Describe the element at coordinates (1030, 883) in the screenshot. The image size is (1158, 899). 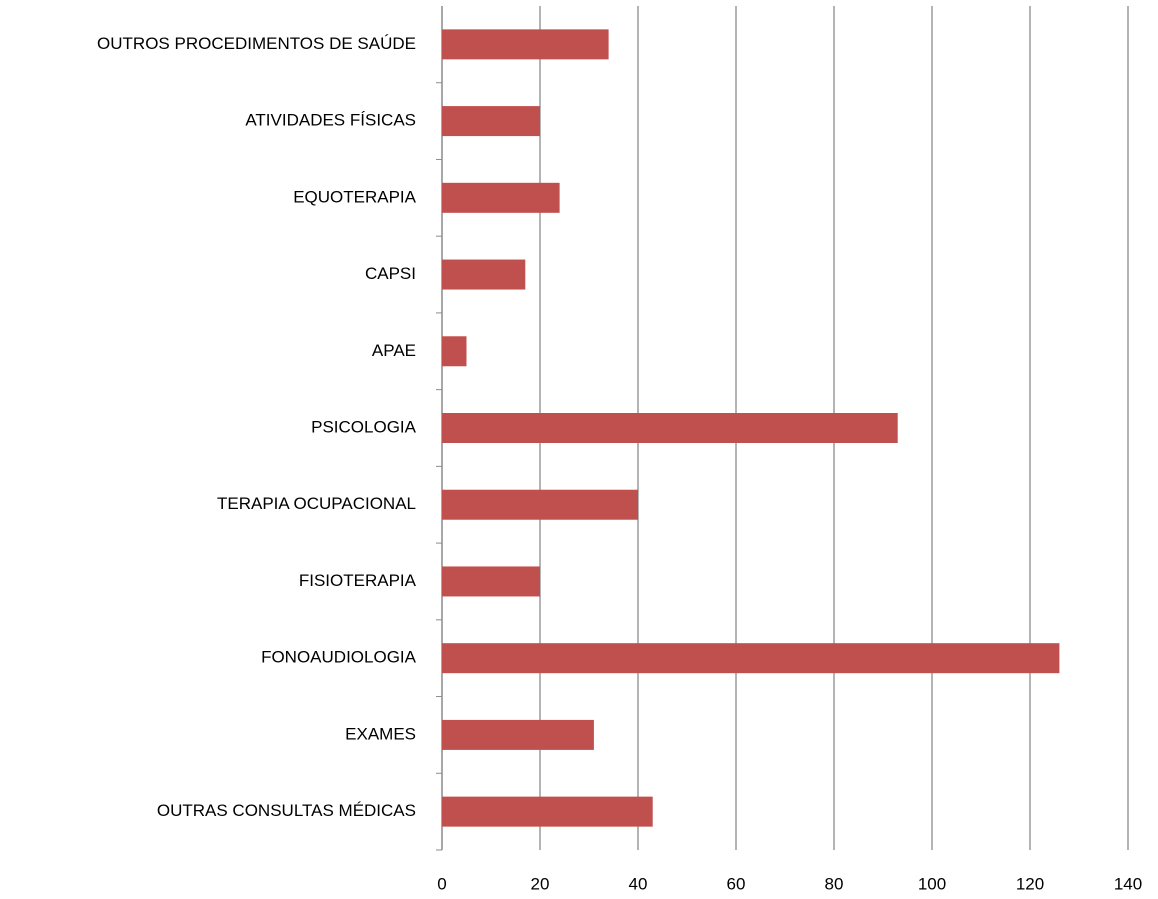
I see `x-tick-label: 120` at that location.